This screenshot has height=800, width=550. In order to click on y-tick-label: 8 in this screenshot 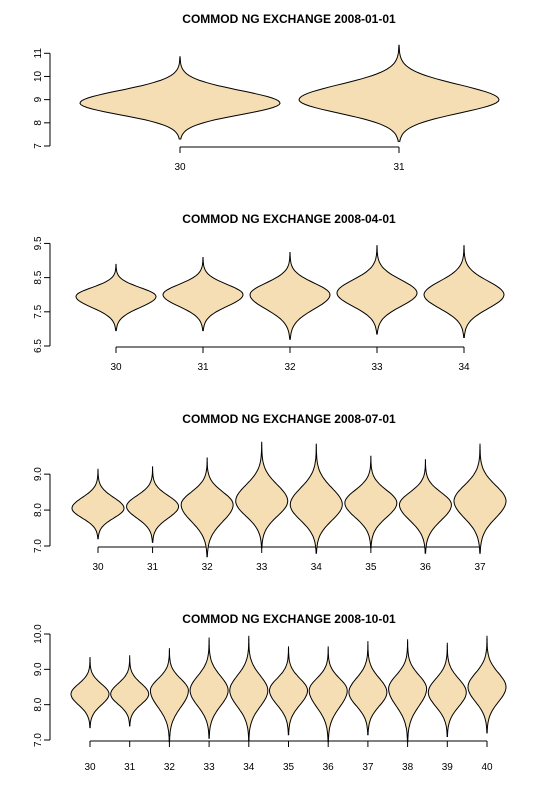, I will do `click(38, 123)`.